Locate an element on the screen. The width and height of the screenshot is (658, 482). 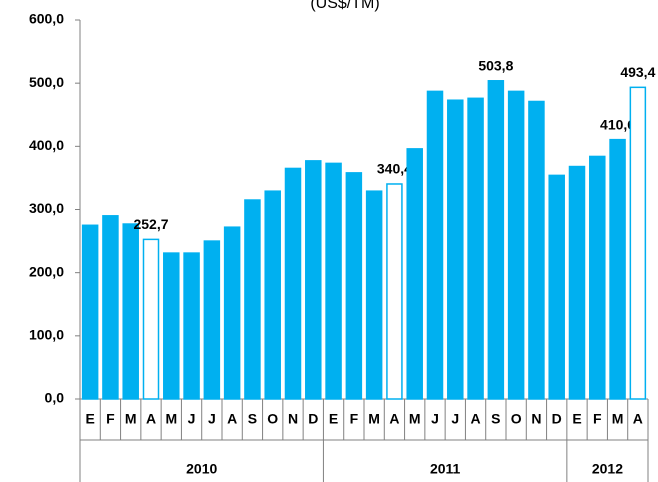
y-tick-label: 500,0 is located at coordinates (46, 82).